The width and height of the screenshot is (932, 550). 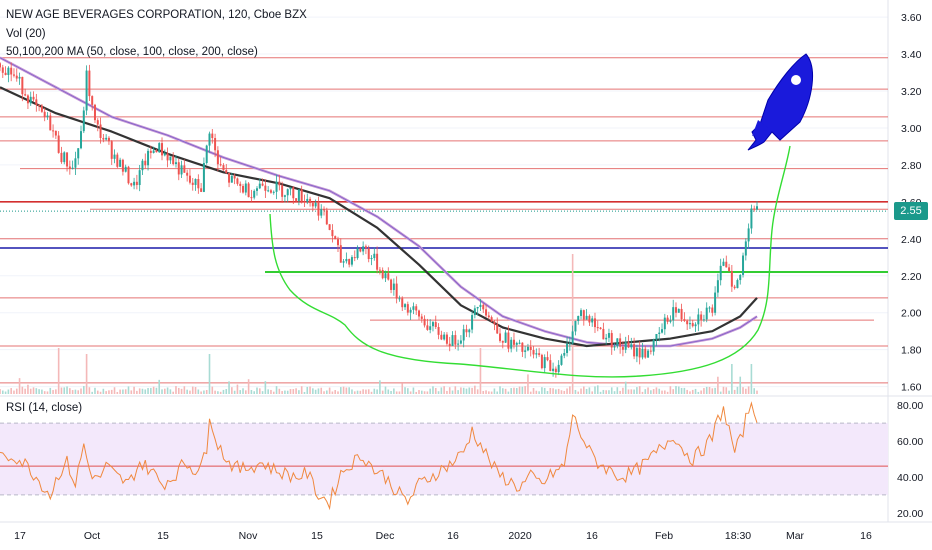 What do you see at coordinates (664, 536) in the screenshot?
I see `time-tick-label: Feb` at bounding box center [664, 536].